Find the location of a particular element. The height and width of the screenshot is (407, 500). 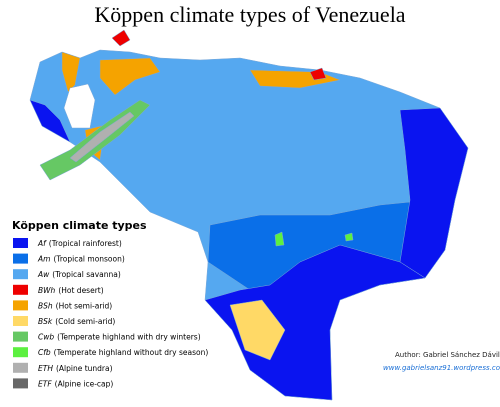

legend-description: (Tropical rainforest) is located at coordinates (85, 243).